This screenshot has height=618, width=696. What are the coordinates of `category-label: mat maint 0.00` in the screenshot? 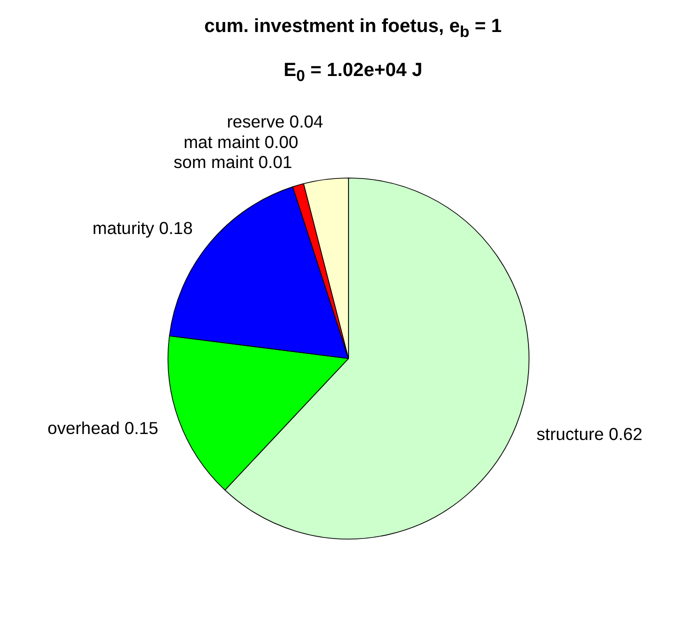 It's located at (241, 142).